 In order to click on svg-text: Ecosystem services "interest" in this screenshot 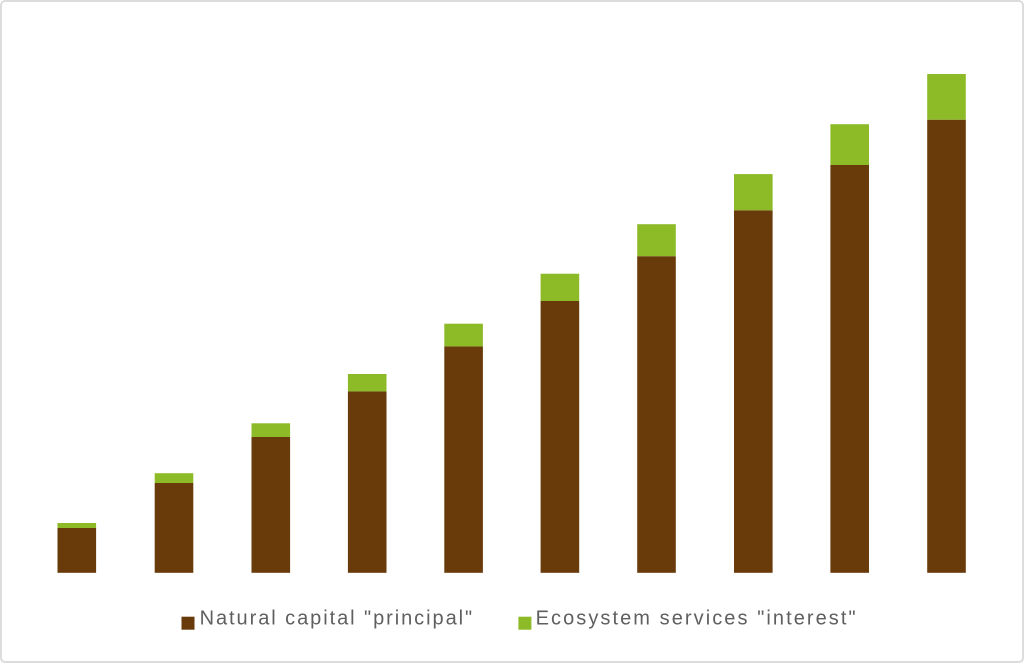, I will do `click(697, 619)`.